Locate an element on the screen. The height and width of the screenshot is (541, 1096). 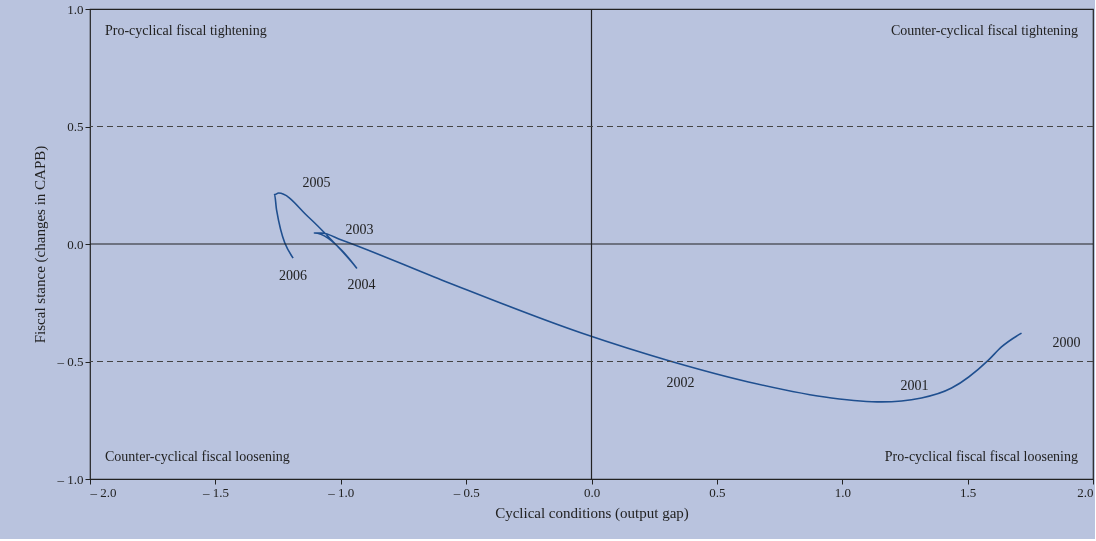
annotation: Pro-cyclical fiscal tightening is located at coordinates (186, 30).